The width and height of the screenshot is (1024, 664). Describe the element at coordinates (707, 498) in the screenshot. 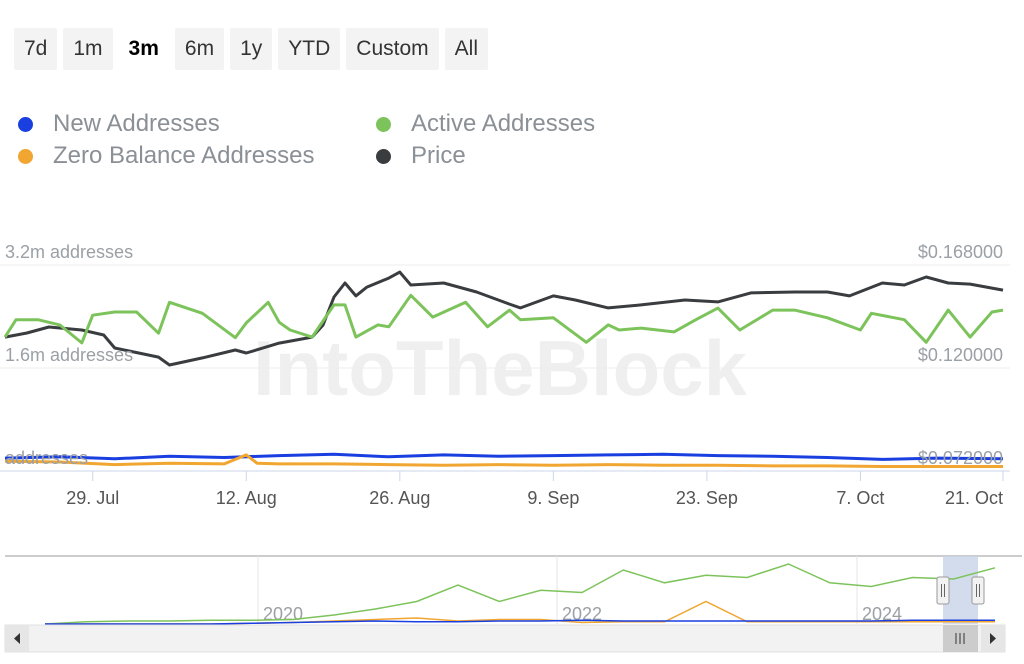

I see `x-tick-label: 23. Sep` at that location.